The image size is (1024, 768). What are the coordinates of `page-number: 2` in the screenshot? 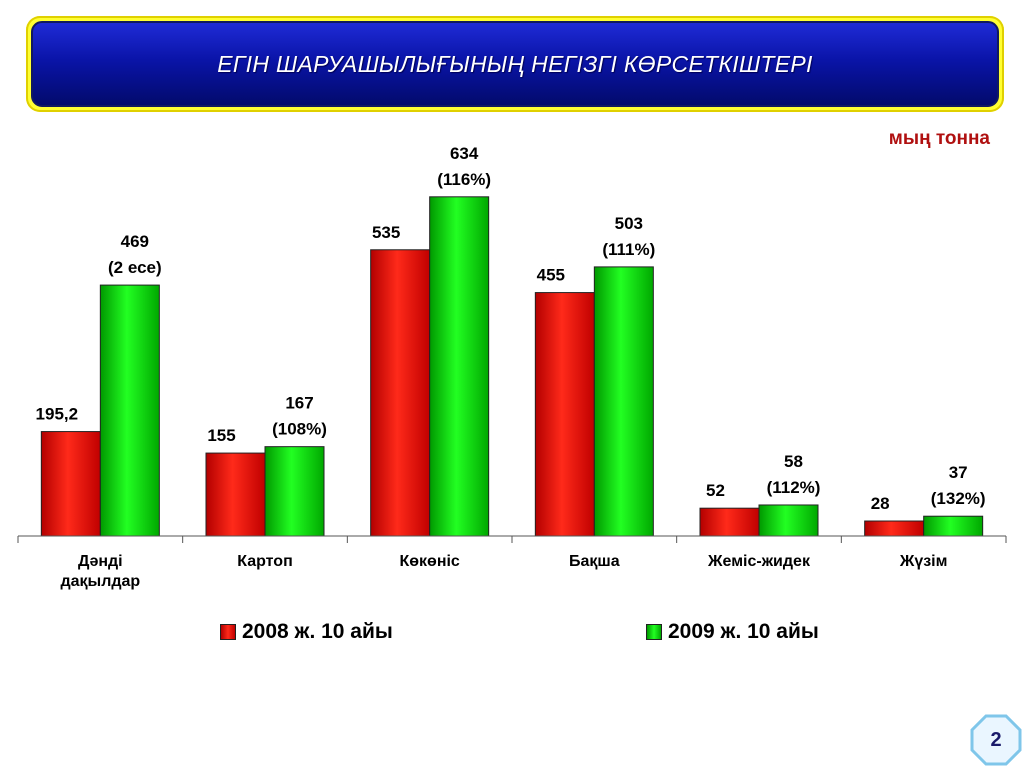 It's located at (996, 739).